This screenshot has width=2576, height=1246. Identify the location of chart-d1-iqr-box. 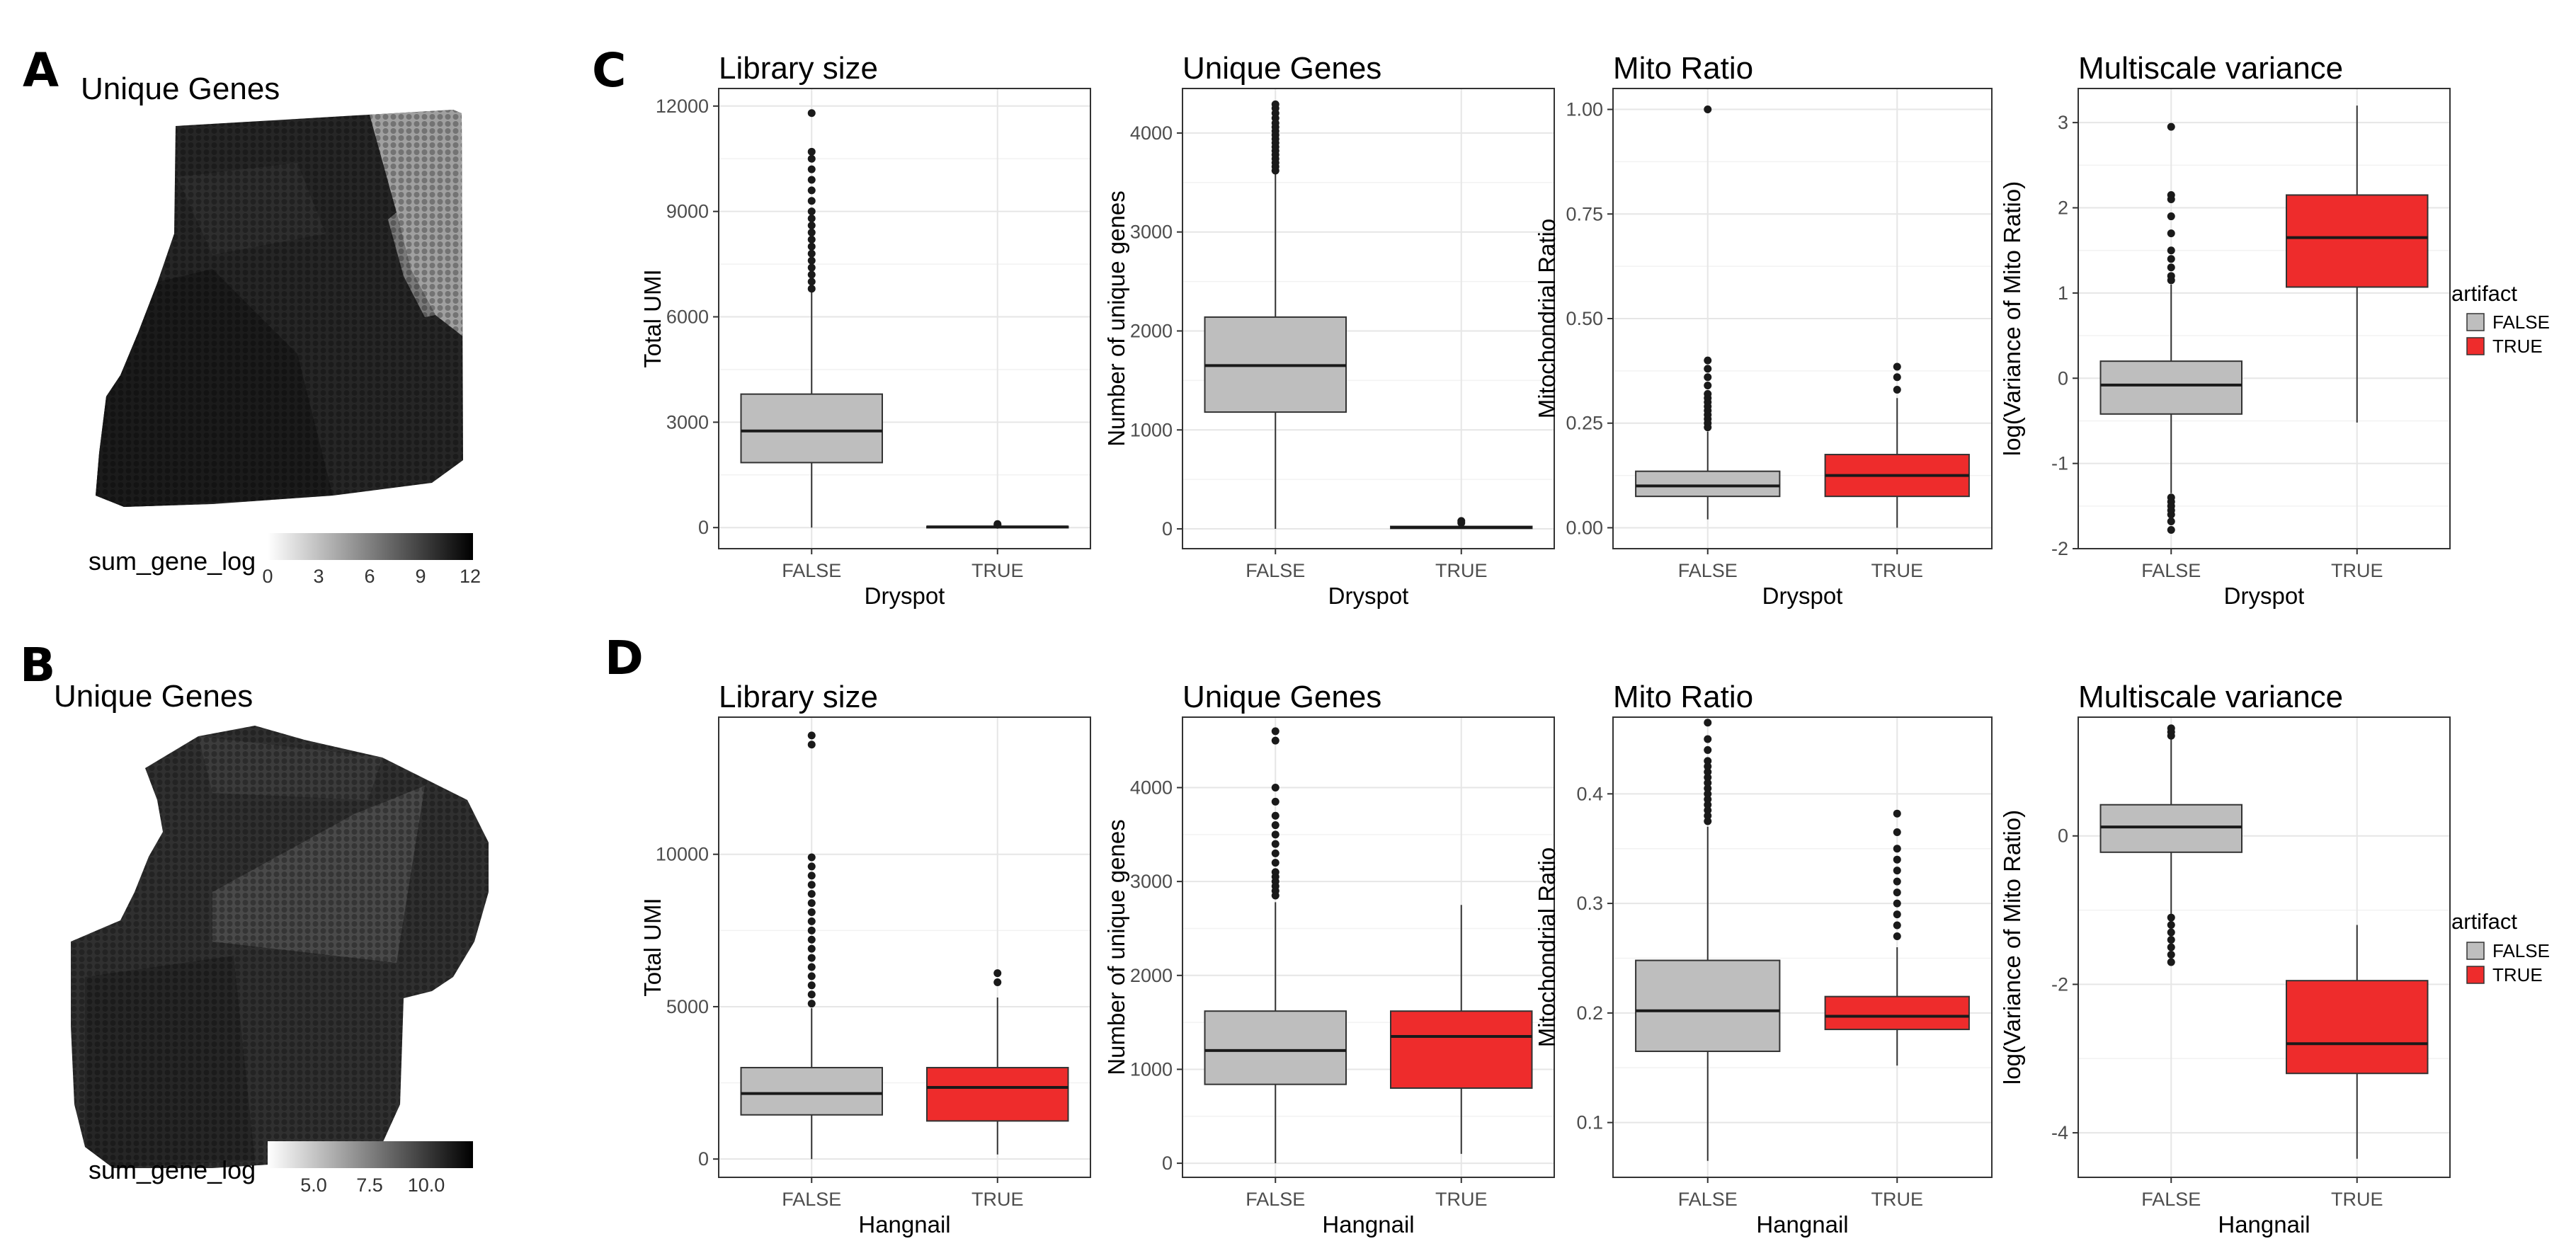
(811, 1091).